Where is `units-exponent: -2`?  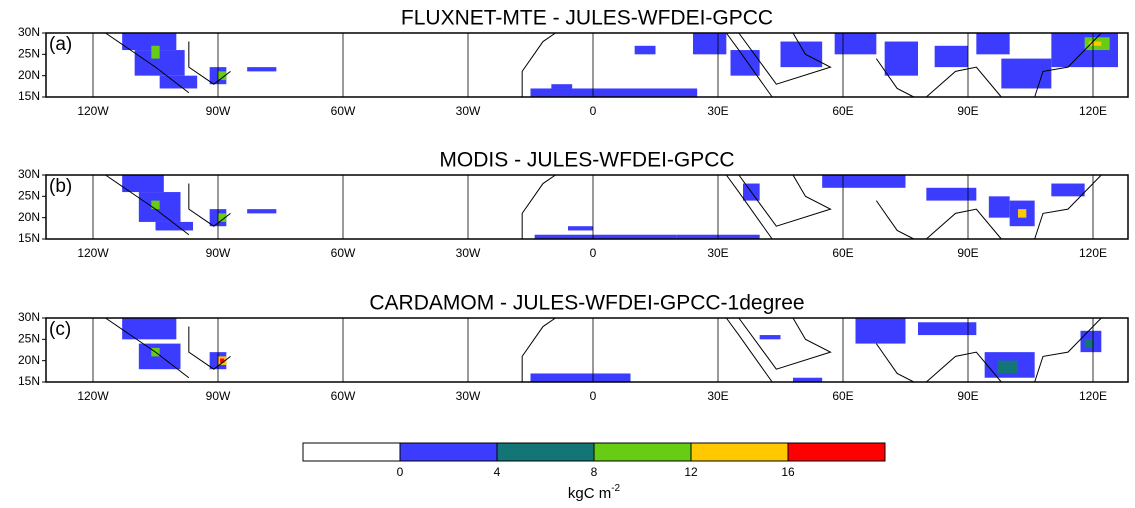 units-exponent: -2 is located at coordinates (615, 488).